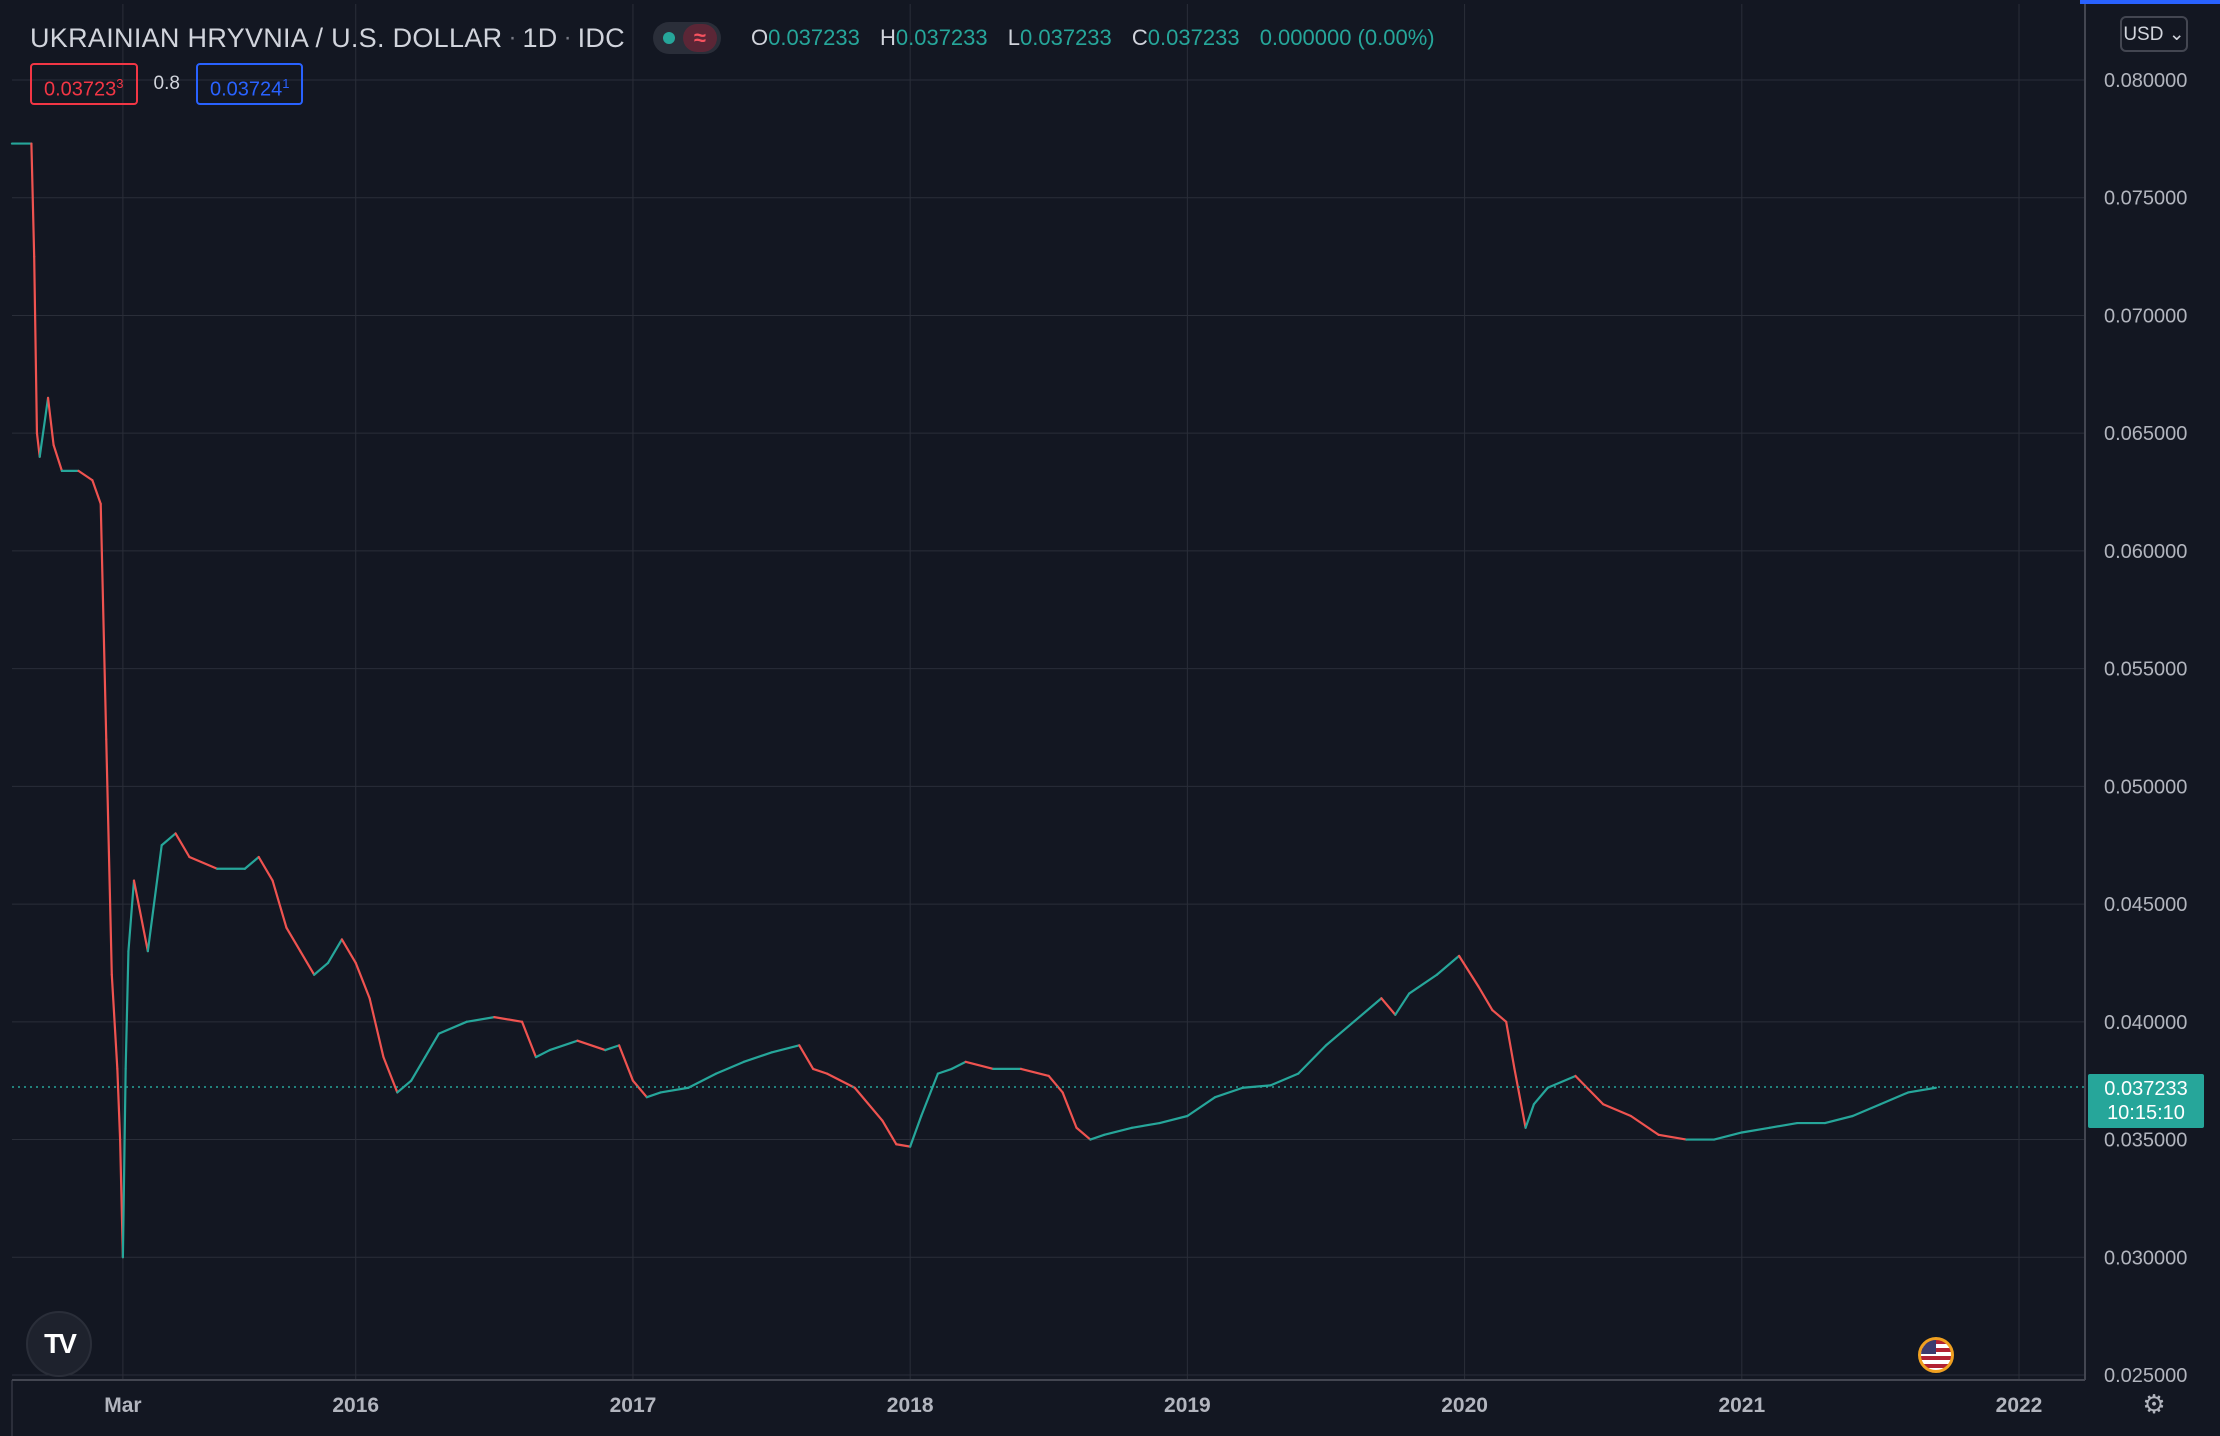 This screenshot has height=1436, width=2220. What do you see at coordinates (2154, 34) in the screenshot?
I see `currency-select-button: USD ⌄` at bounding box center [2154, 34].